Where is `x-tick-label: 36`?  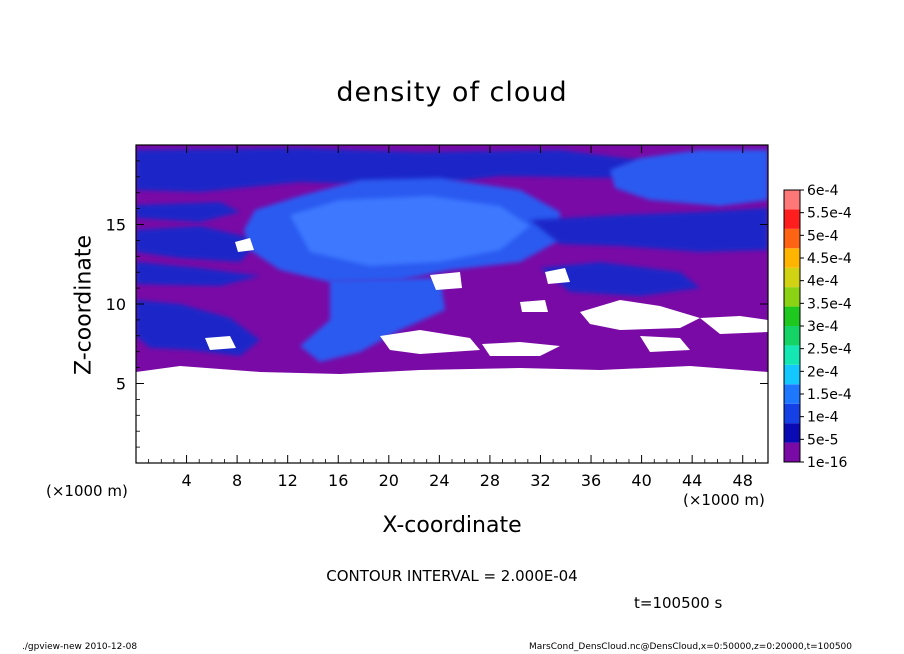
x-tick-label: 36 is located at coordinates (591, 480).